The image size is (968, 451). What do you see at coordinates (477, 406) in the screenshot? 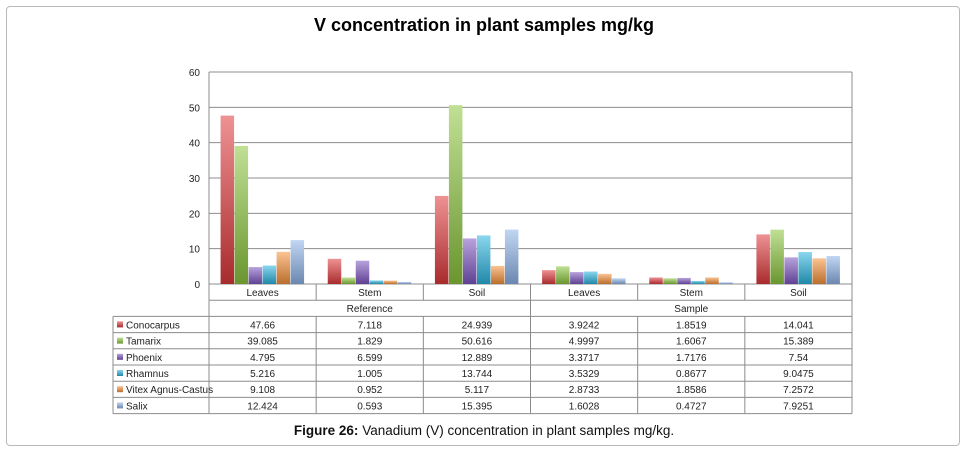
I see `data-label: 15.395` at bounding box center [477, 406].